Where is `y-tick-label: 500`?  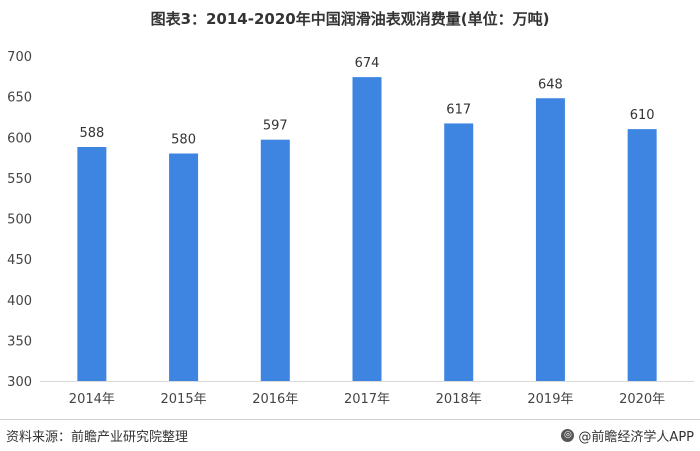 y-tick-label: 500 is located at coordinates (19, 220).